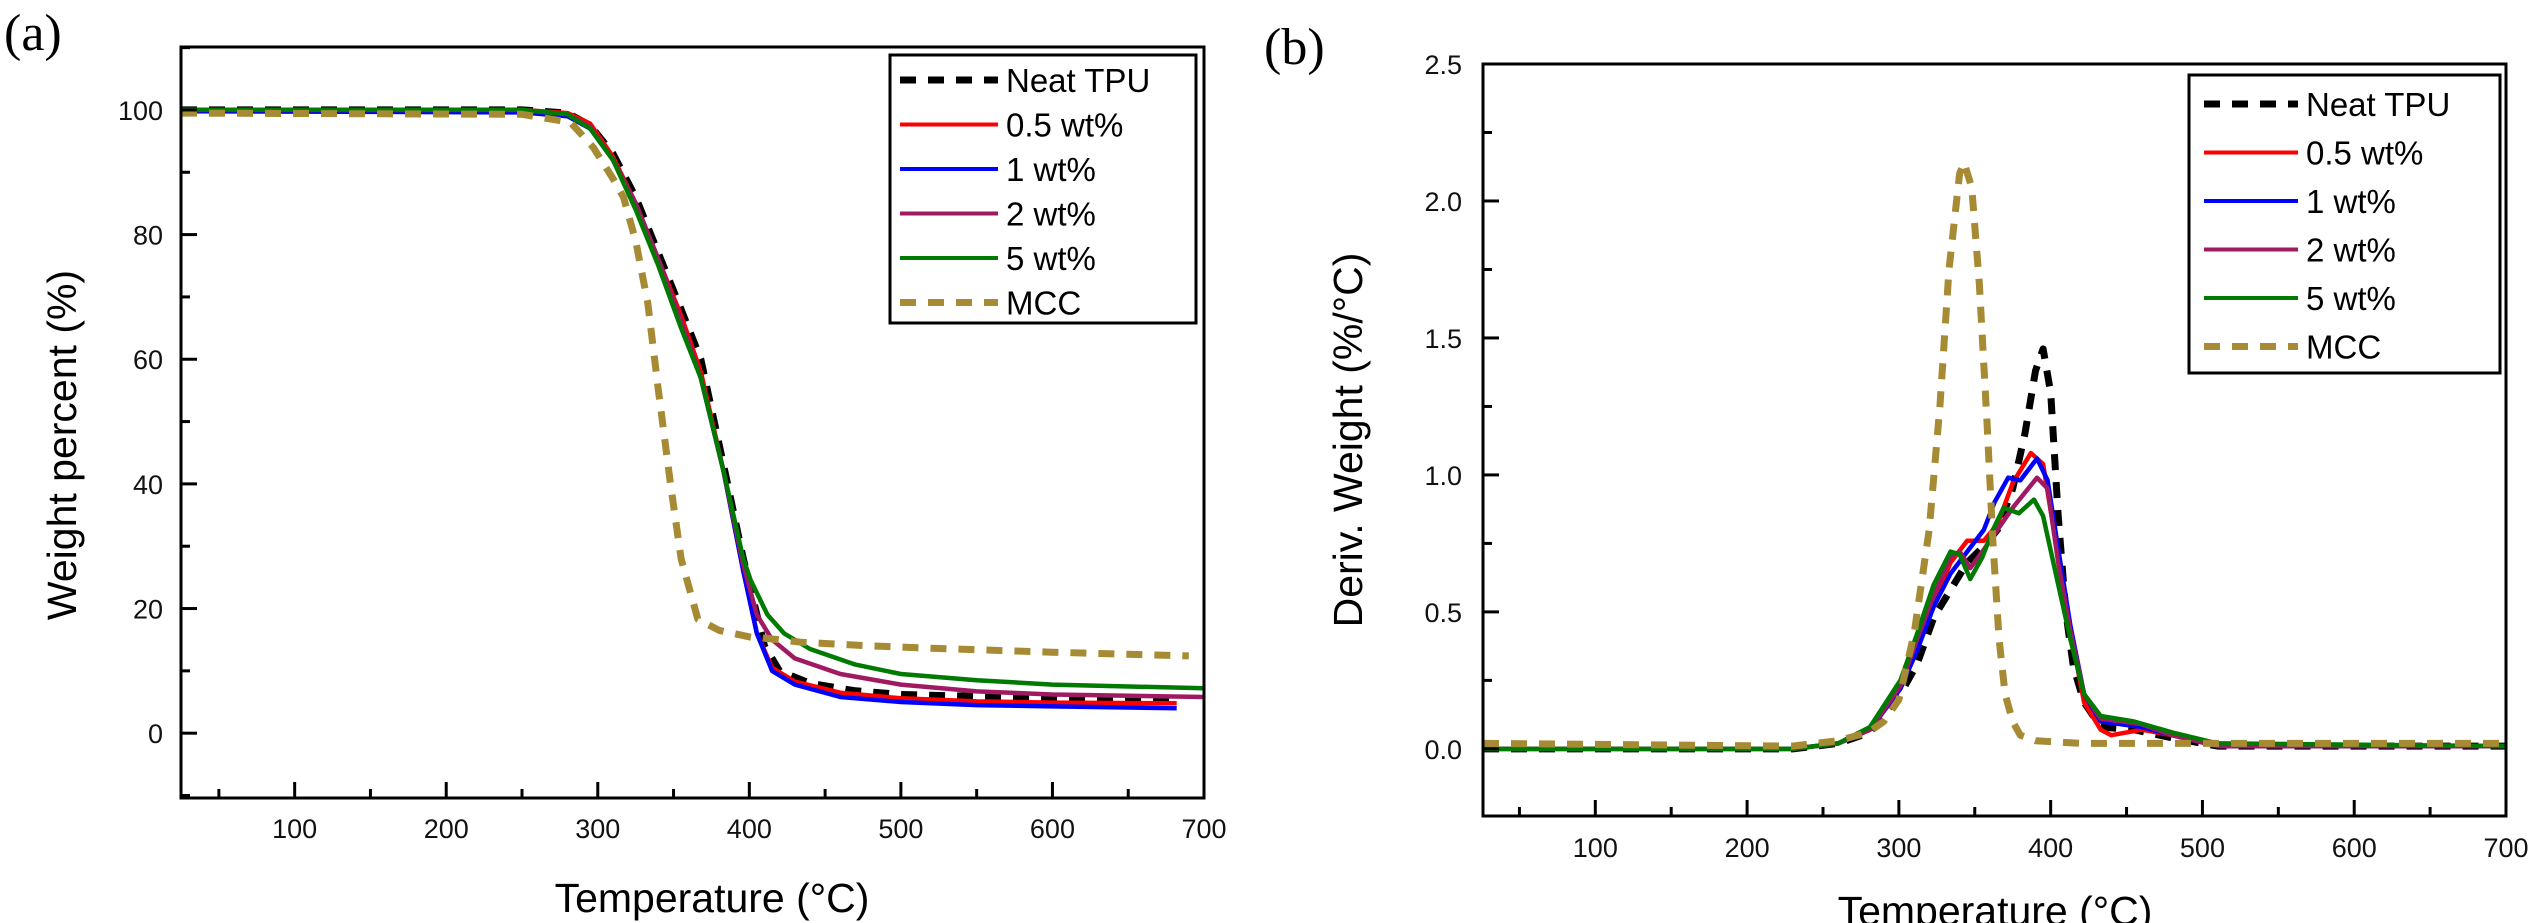  I want to click on panel-a-legend: Neat TPU 0.5 wt% 1 wt% 2 wt% 5 wt% MCC, so click(1043, 189).